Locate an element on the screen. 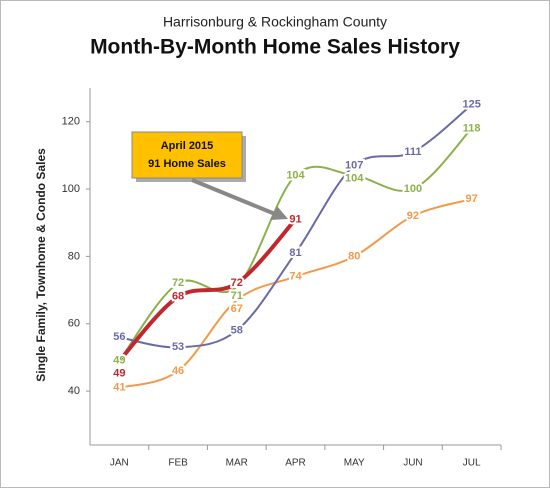 Image resolution: width=550 pixels, height=488 pixels. data-label: 41 is located at coordinates (119, 388).